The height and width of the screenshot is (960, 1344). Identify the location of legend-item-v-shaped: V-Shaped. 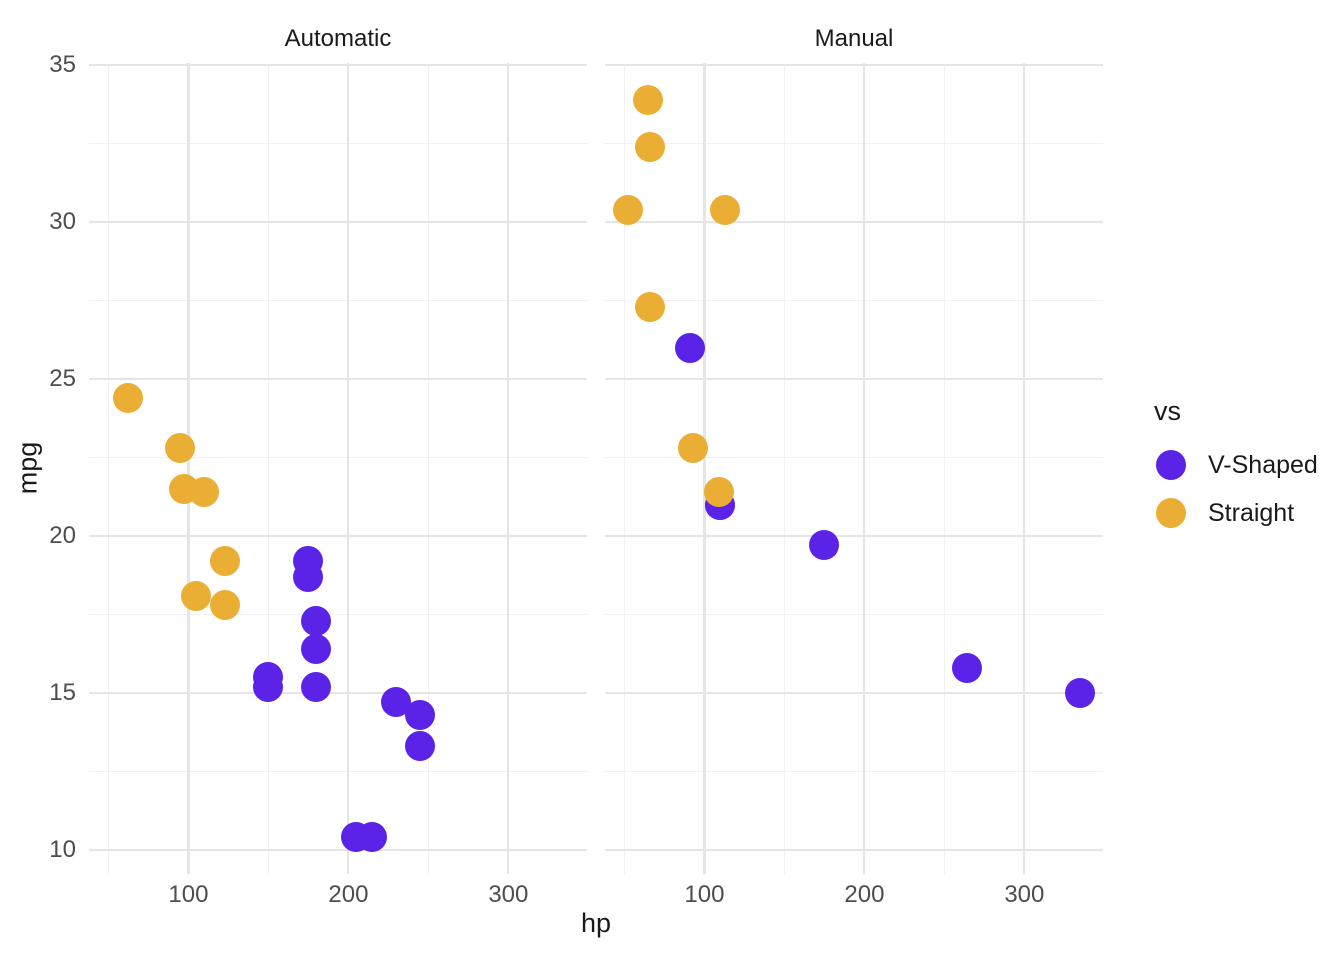
(1232, 465).